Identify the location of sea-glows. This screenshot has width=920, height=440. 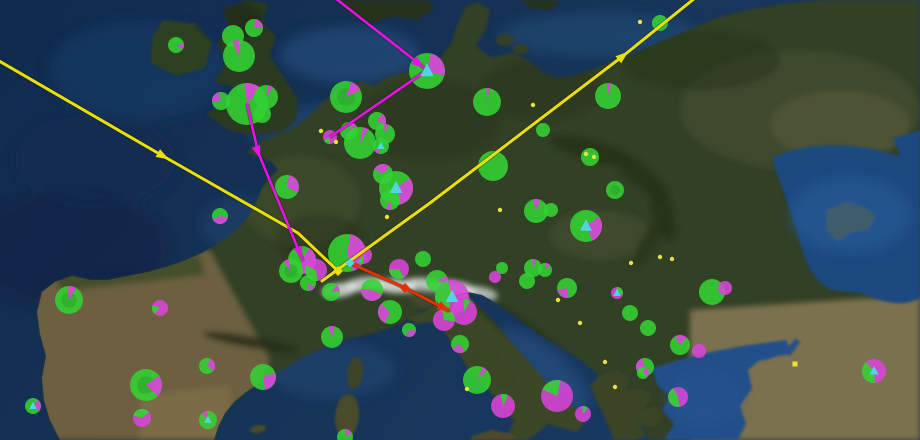
(788, 301).